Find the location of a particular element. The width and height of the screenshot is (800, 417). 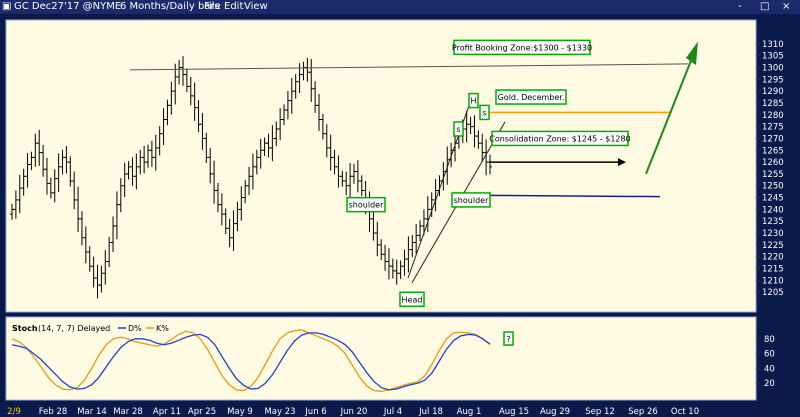

profit-zone-label-text: Profit Booking Zone:$1300 - $1330 is located at coordinates (522, 47).